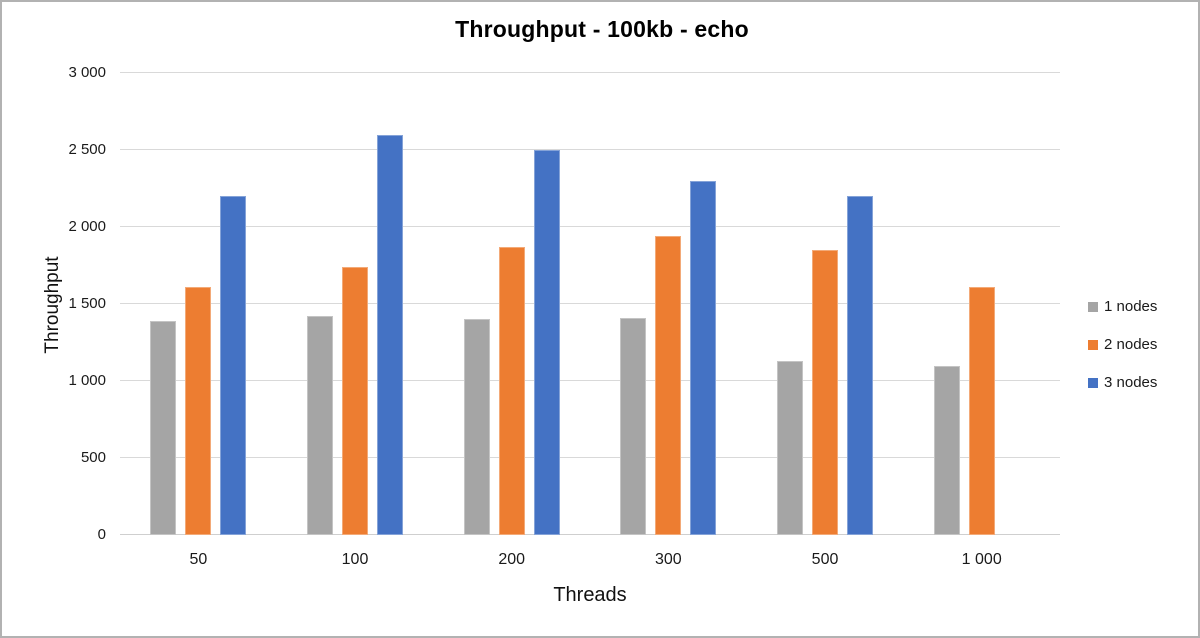 This screenshot has width=1200, height=638. Describe the element at coordinates (981, 559) in the screenshot. I see `x-tick-label: 1 000` at that location.